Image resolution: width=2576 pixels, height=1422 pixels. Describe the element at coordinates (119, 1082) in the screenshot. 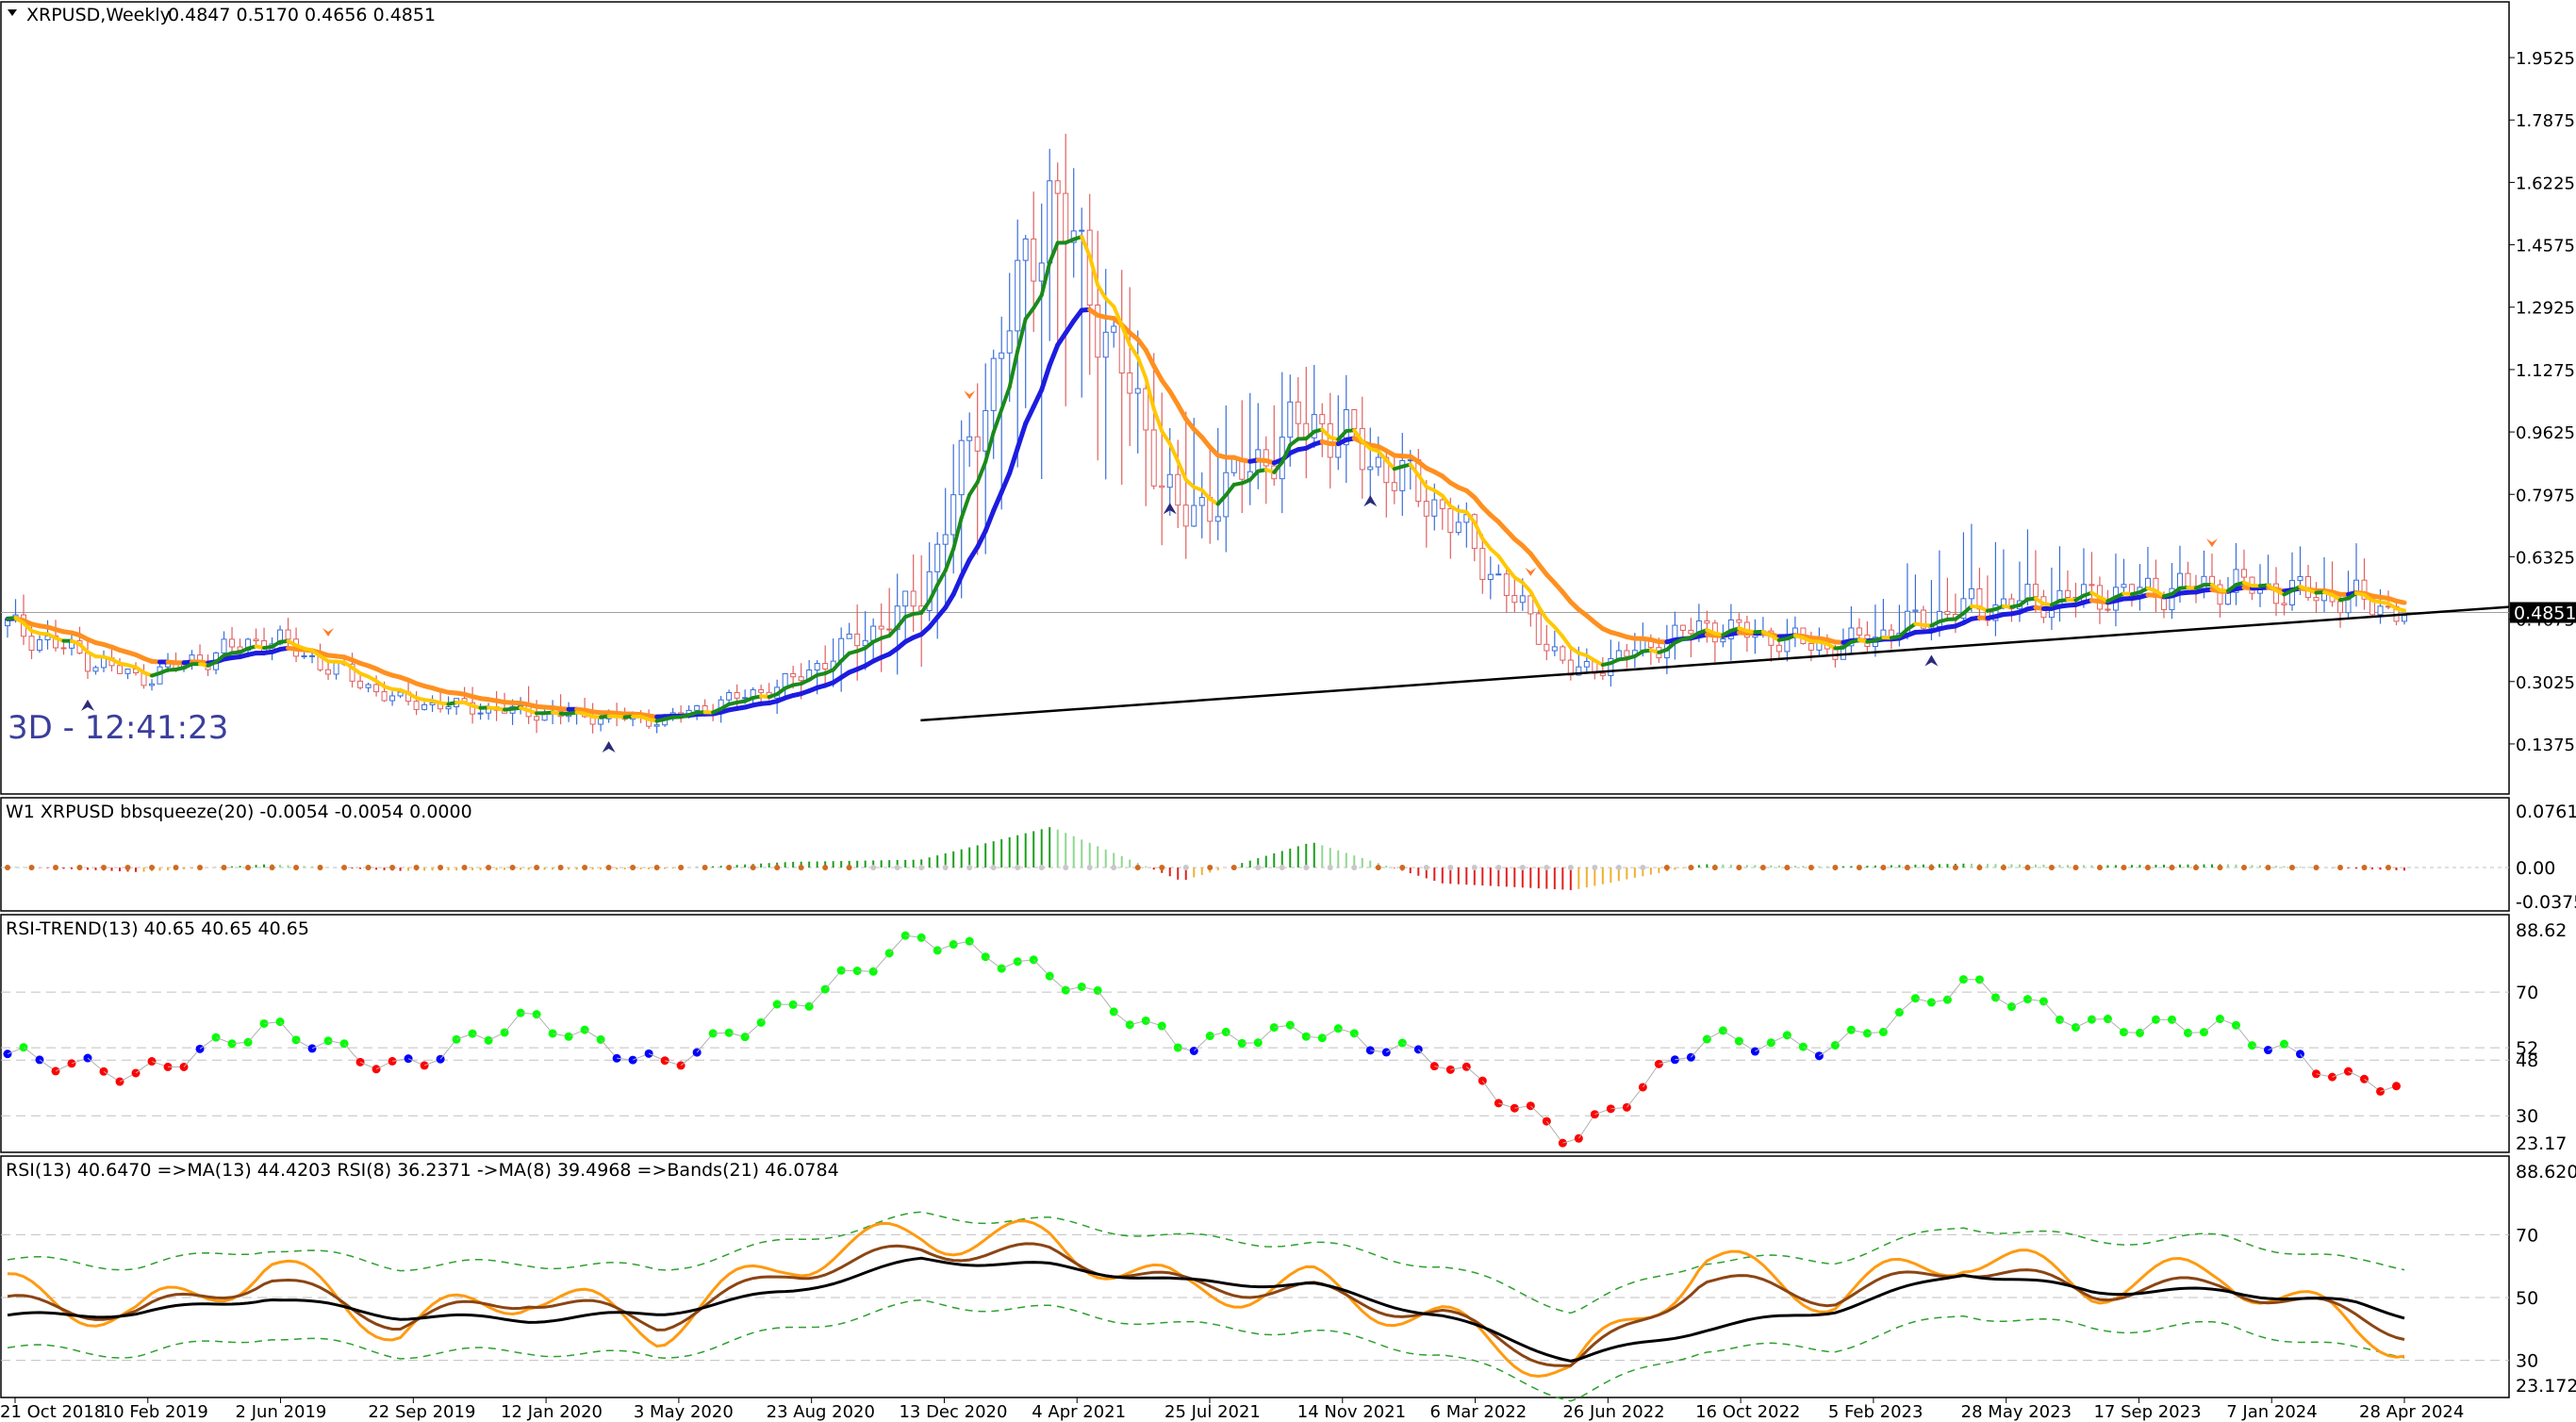

I see `rsi-trend-dot` at that location.